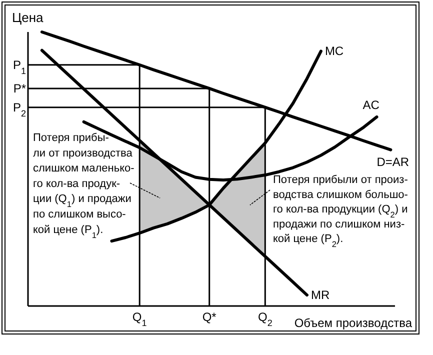 The width and height of the screenshot is (433, 355). I want to click on x-tick-label: Q$_{1}$, so click(139, 319).